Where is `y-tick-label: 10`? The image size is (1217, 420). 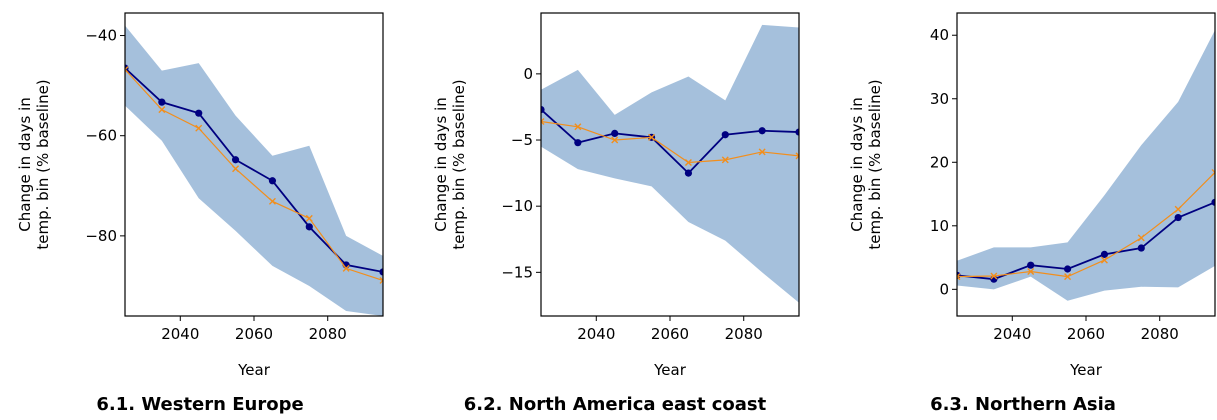 y-tick-label: 10 is located at coordinates (939, 226).